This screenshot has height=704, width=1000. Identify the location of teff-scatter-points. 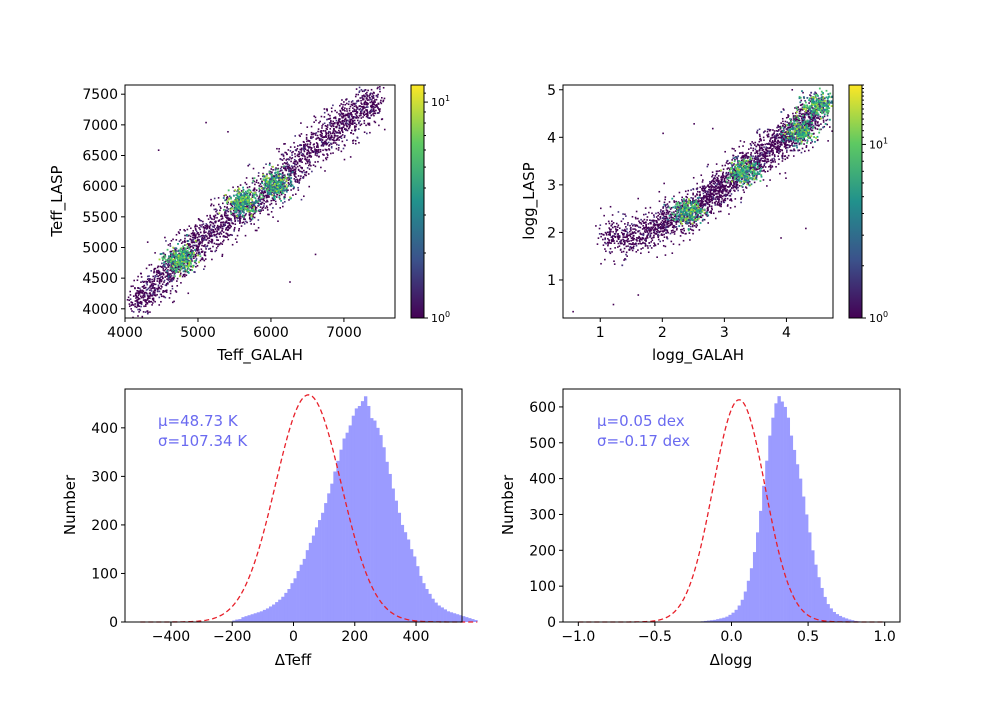
(256, 202).